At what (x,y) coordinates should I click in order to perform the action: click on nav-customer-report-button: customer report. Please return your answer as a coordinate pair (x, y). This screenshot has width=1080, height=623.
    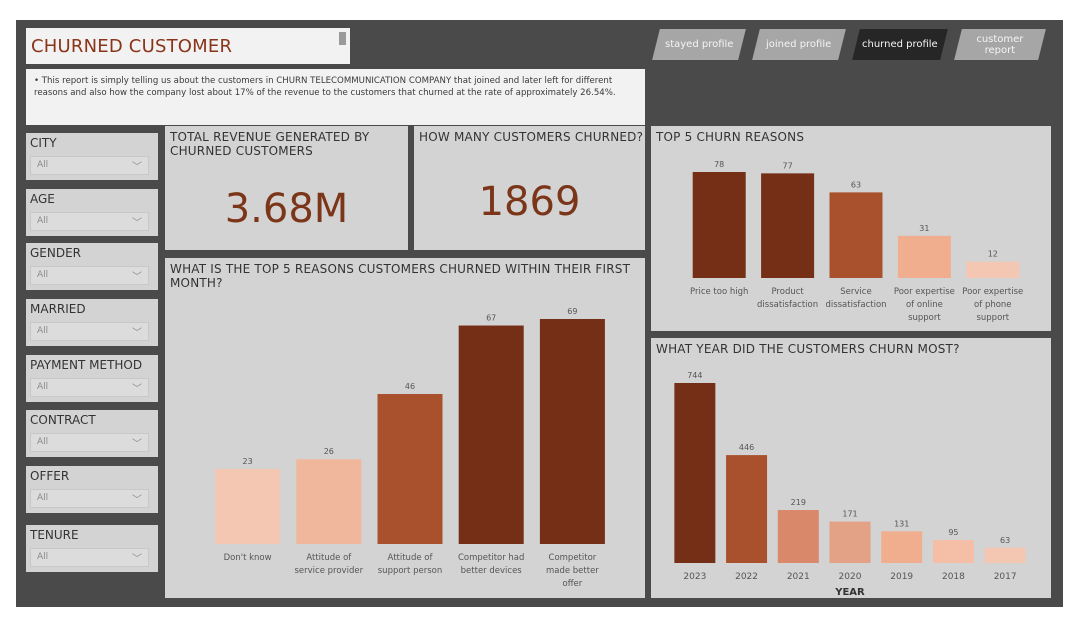
    Looking at the image, I should click on (1000, 44).